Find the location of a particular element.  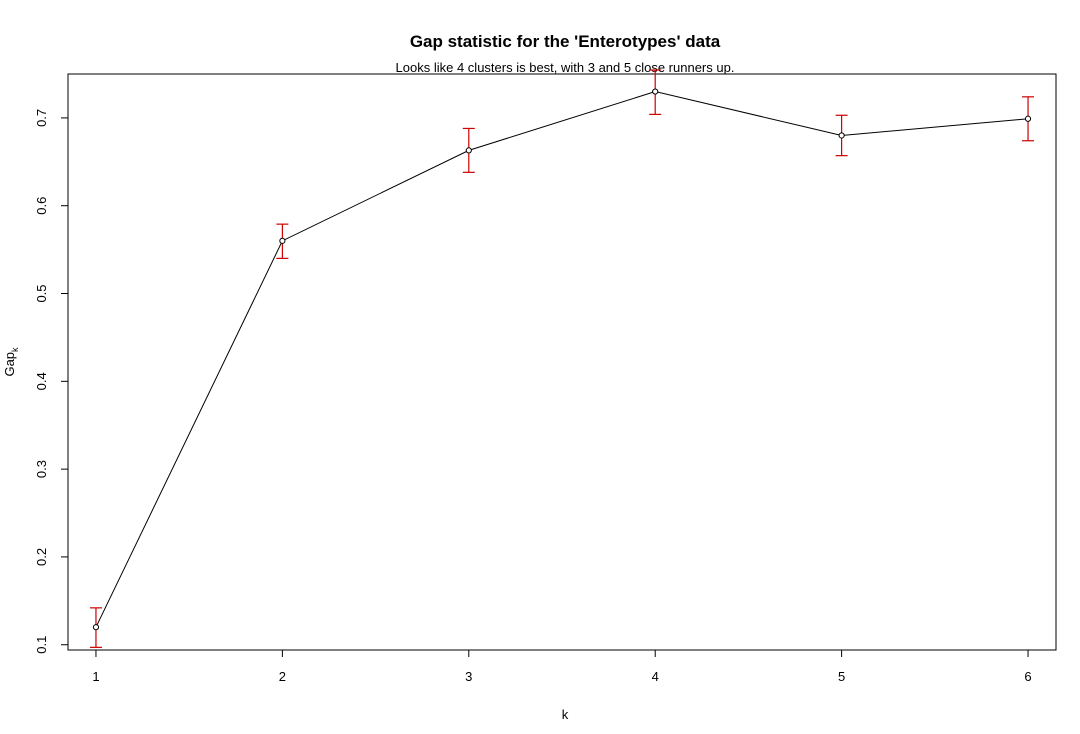

point-k5 is located at coordinates (841, 135).